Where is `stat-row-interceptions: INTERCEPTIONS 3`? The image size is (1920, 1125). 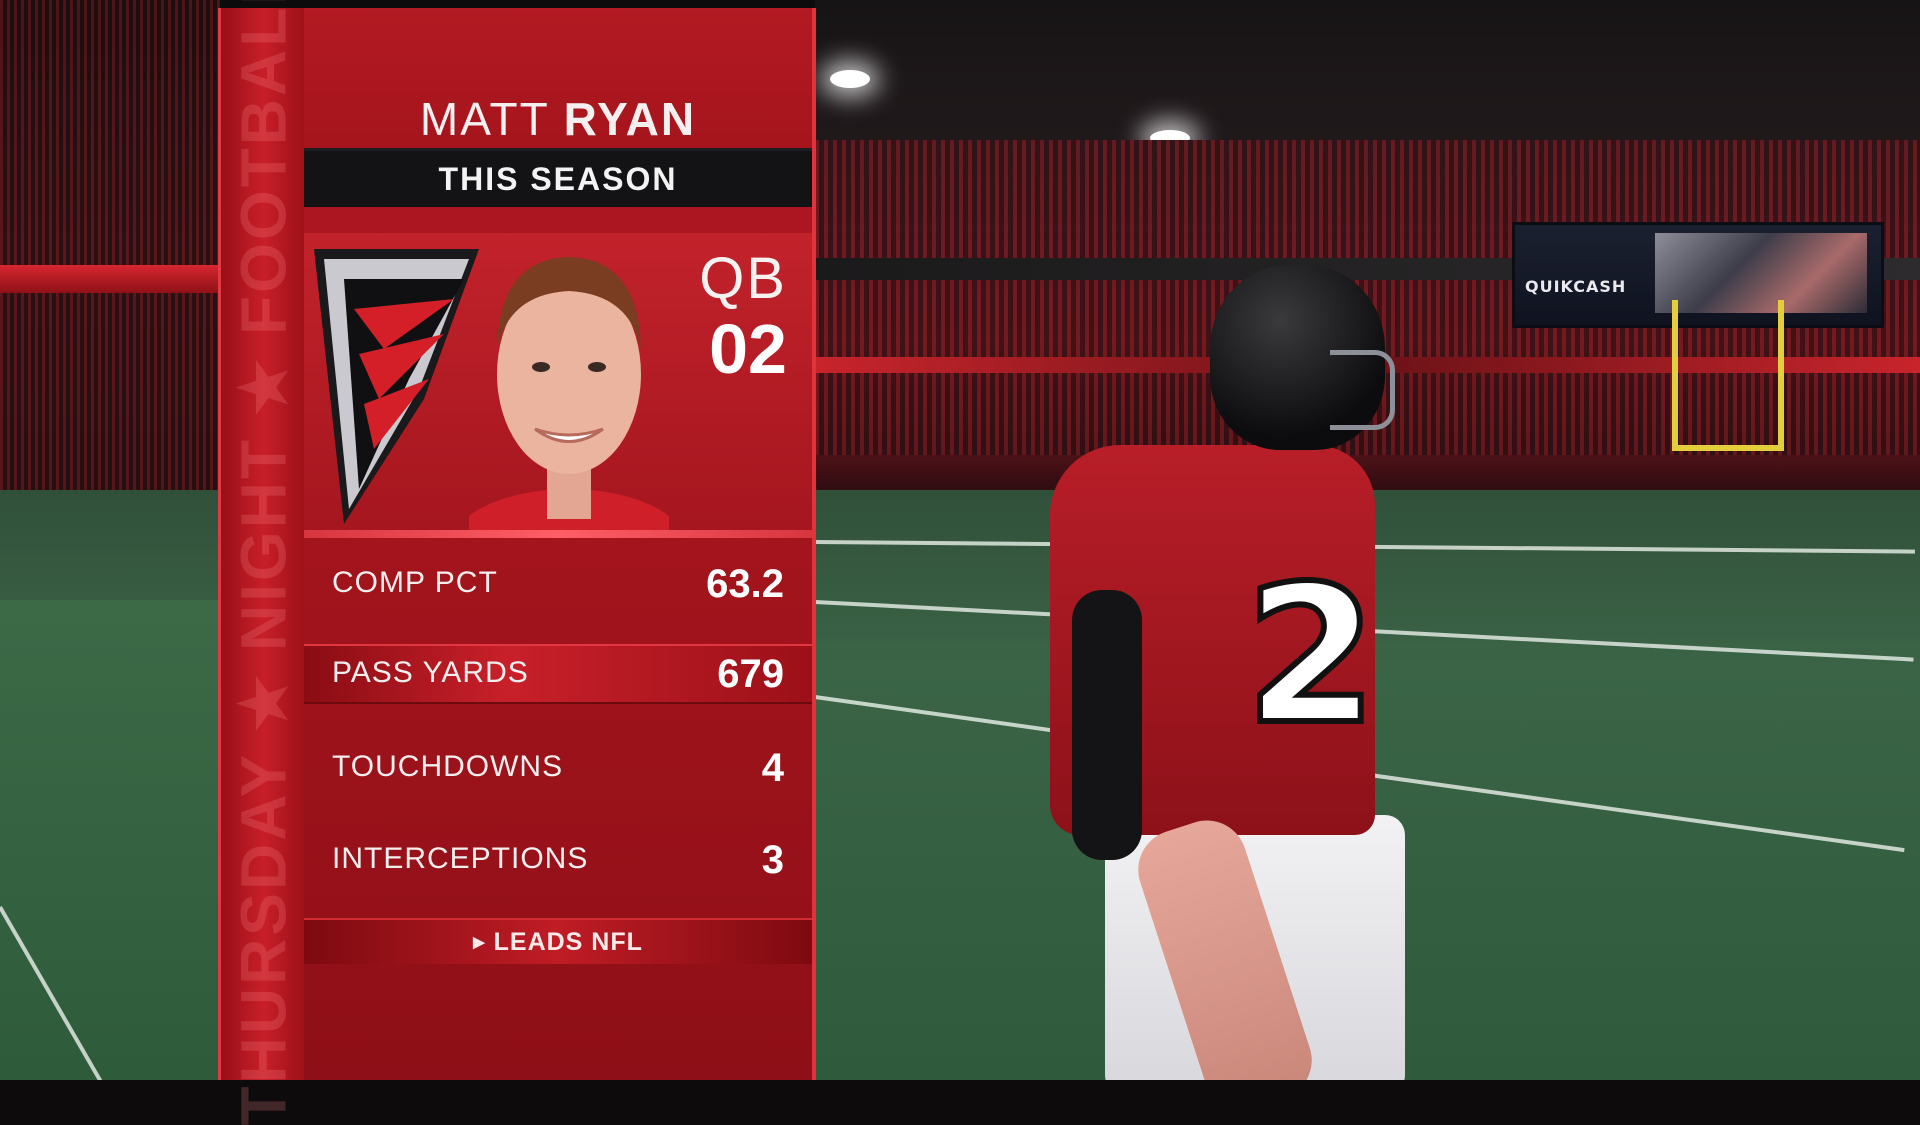 stat-row-interceptions: INTERCEPTIONS 3 is located at coordinates (558, 860).